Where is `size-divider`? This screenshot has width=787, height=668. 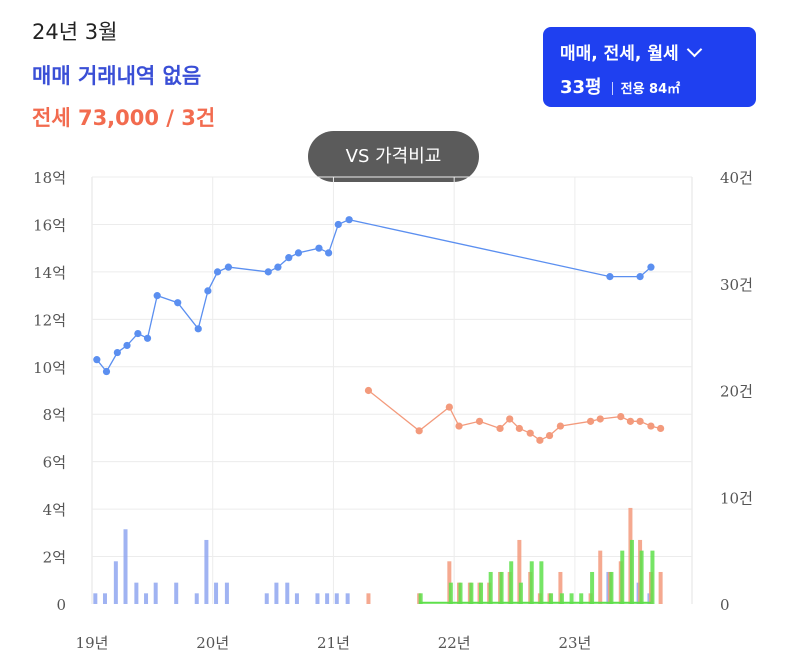 size-divider is located at coordinates (612, 88).